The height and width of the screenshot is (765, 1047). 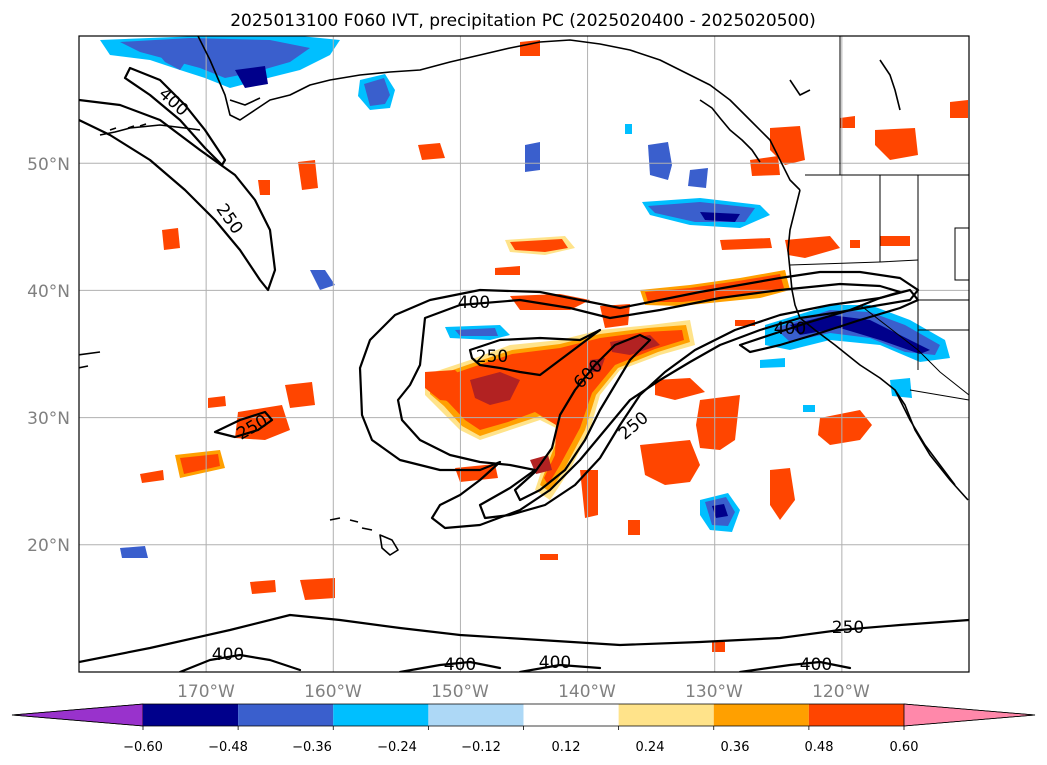 What do you see at coordinates (566, 747) in the screenshot?
I see `colorbar-tick-label: 0.12` at bounding box center [566, 747].